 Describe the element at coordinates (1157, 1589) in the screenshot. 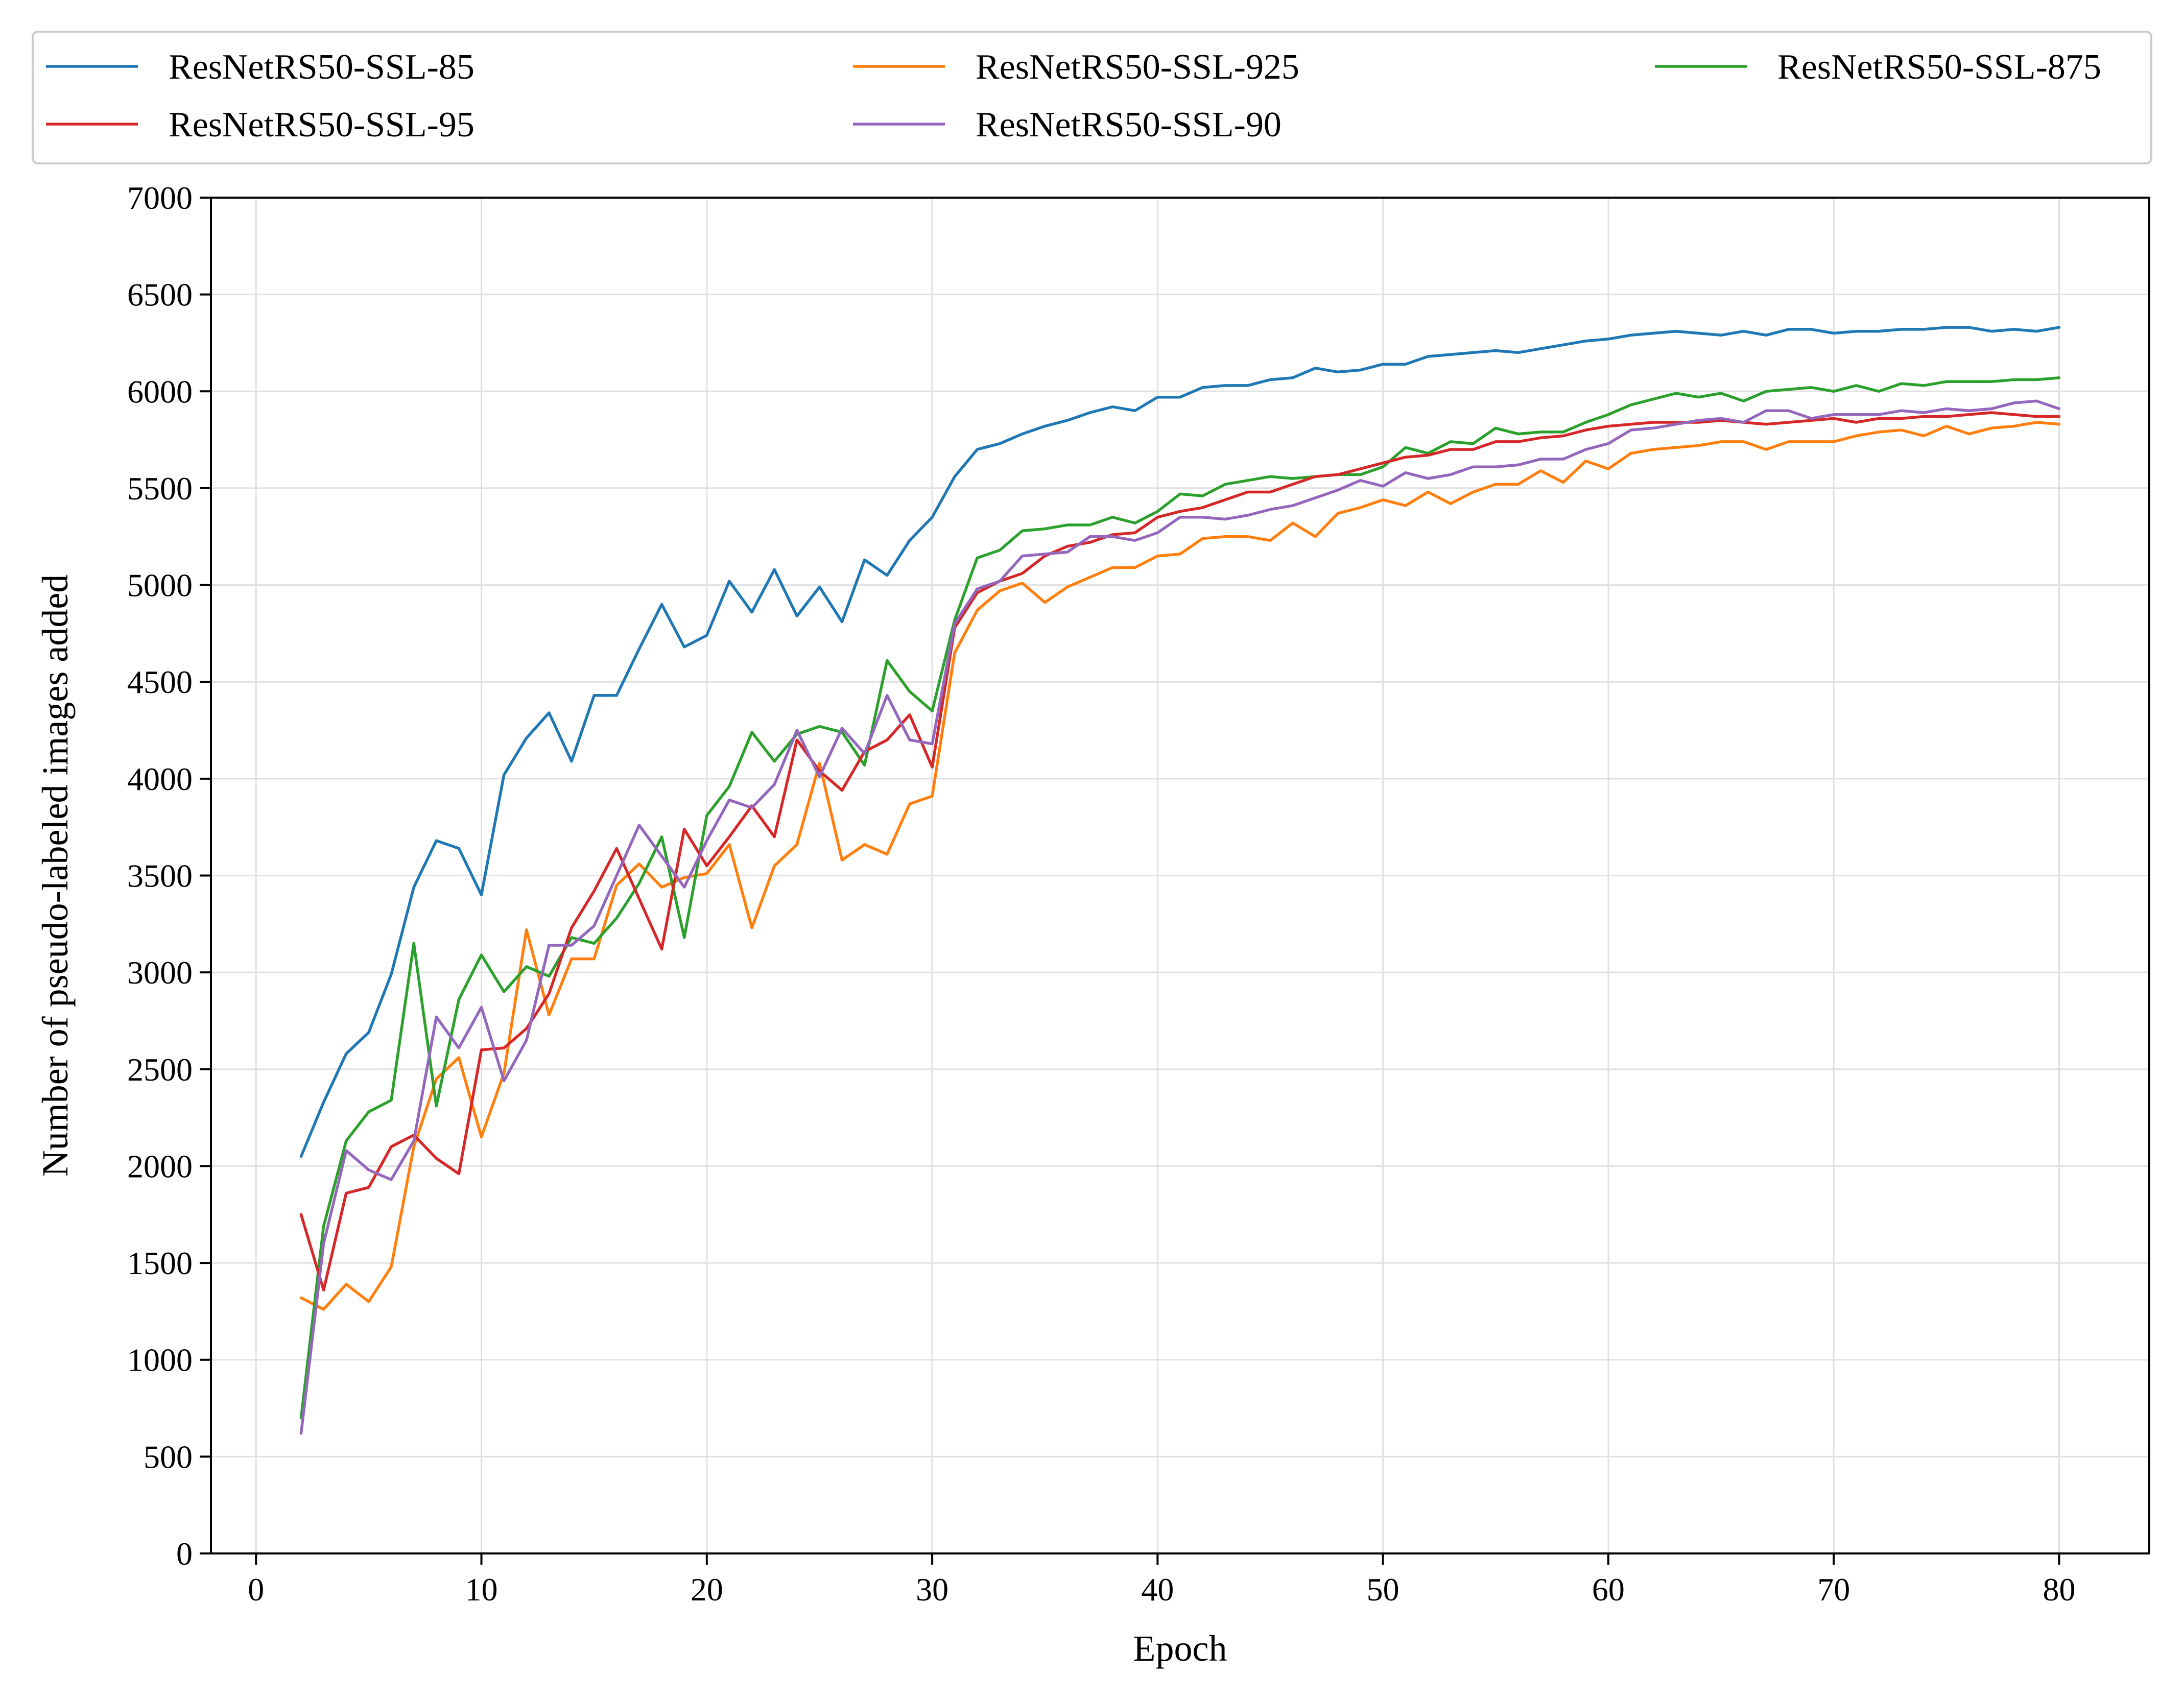

I see `x-tick-label: 40` at that location.